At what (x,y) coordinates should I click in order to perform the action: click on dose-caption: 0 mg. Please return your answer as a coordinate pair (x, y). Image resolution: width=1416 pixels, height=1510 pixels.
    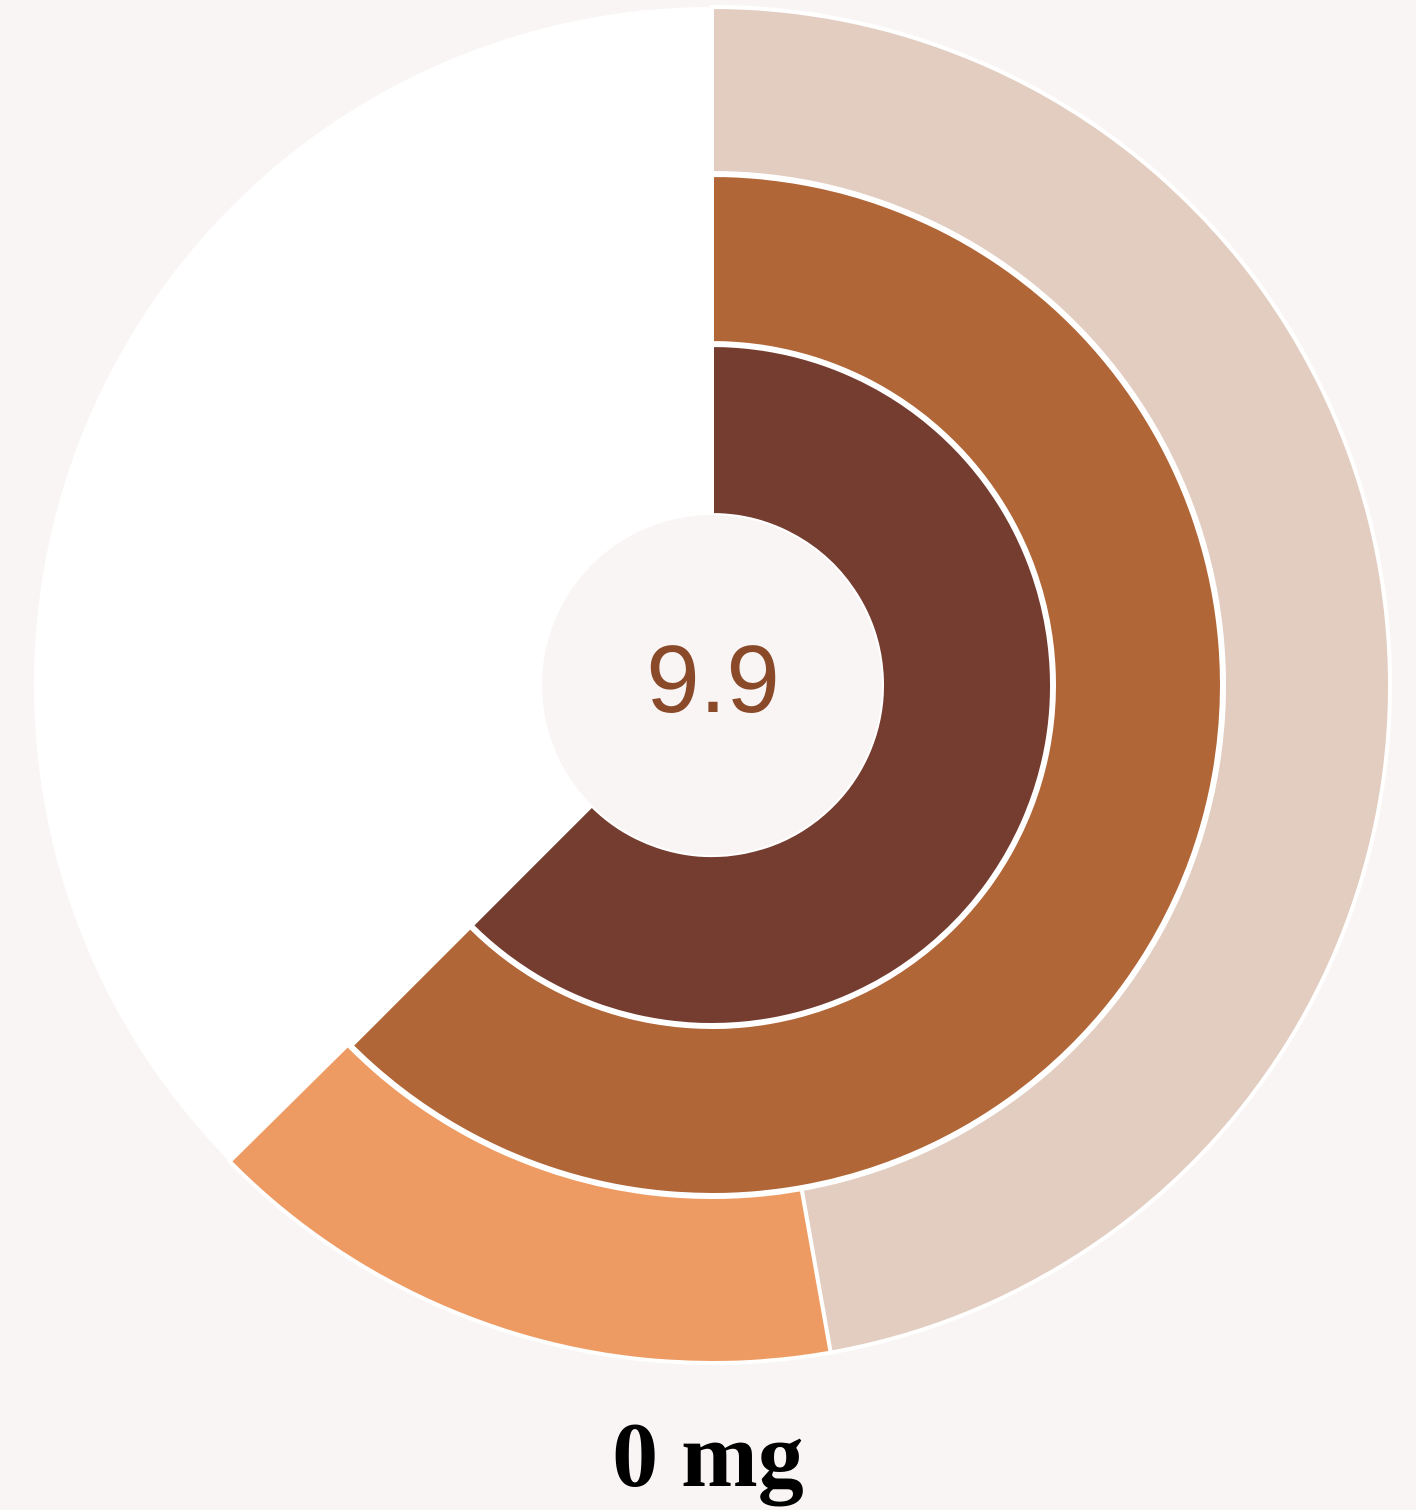
    Looking at the image, I should click on (708, 1455).